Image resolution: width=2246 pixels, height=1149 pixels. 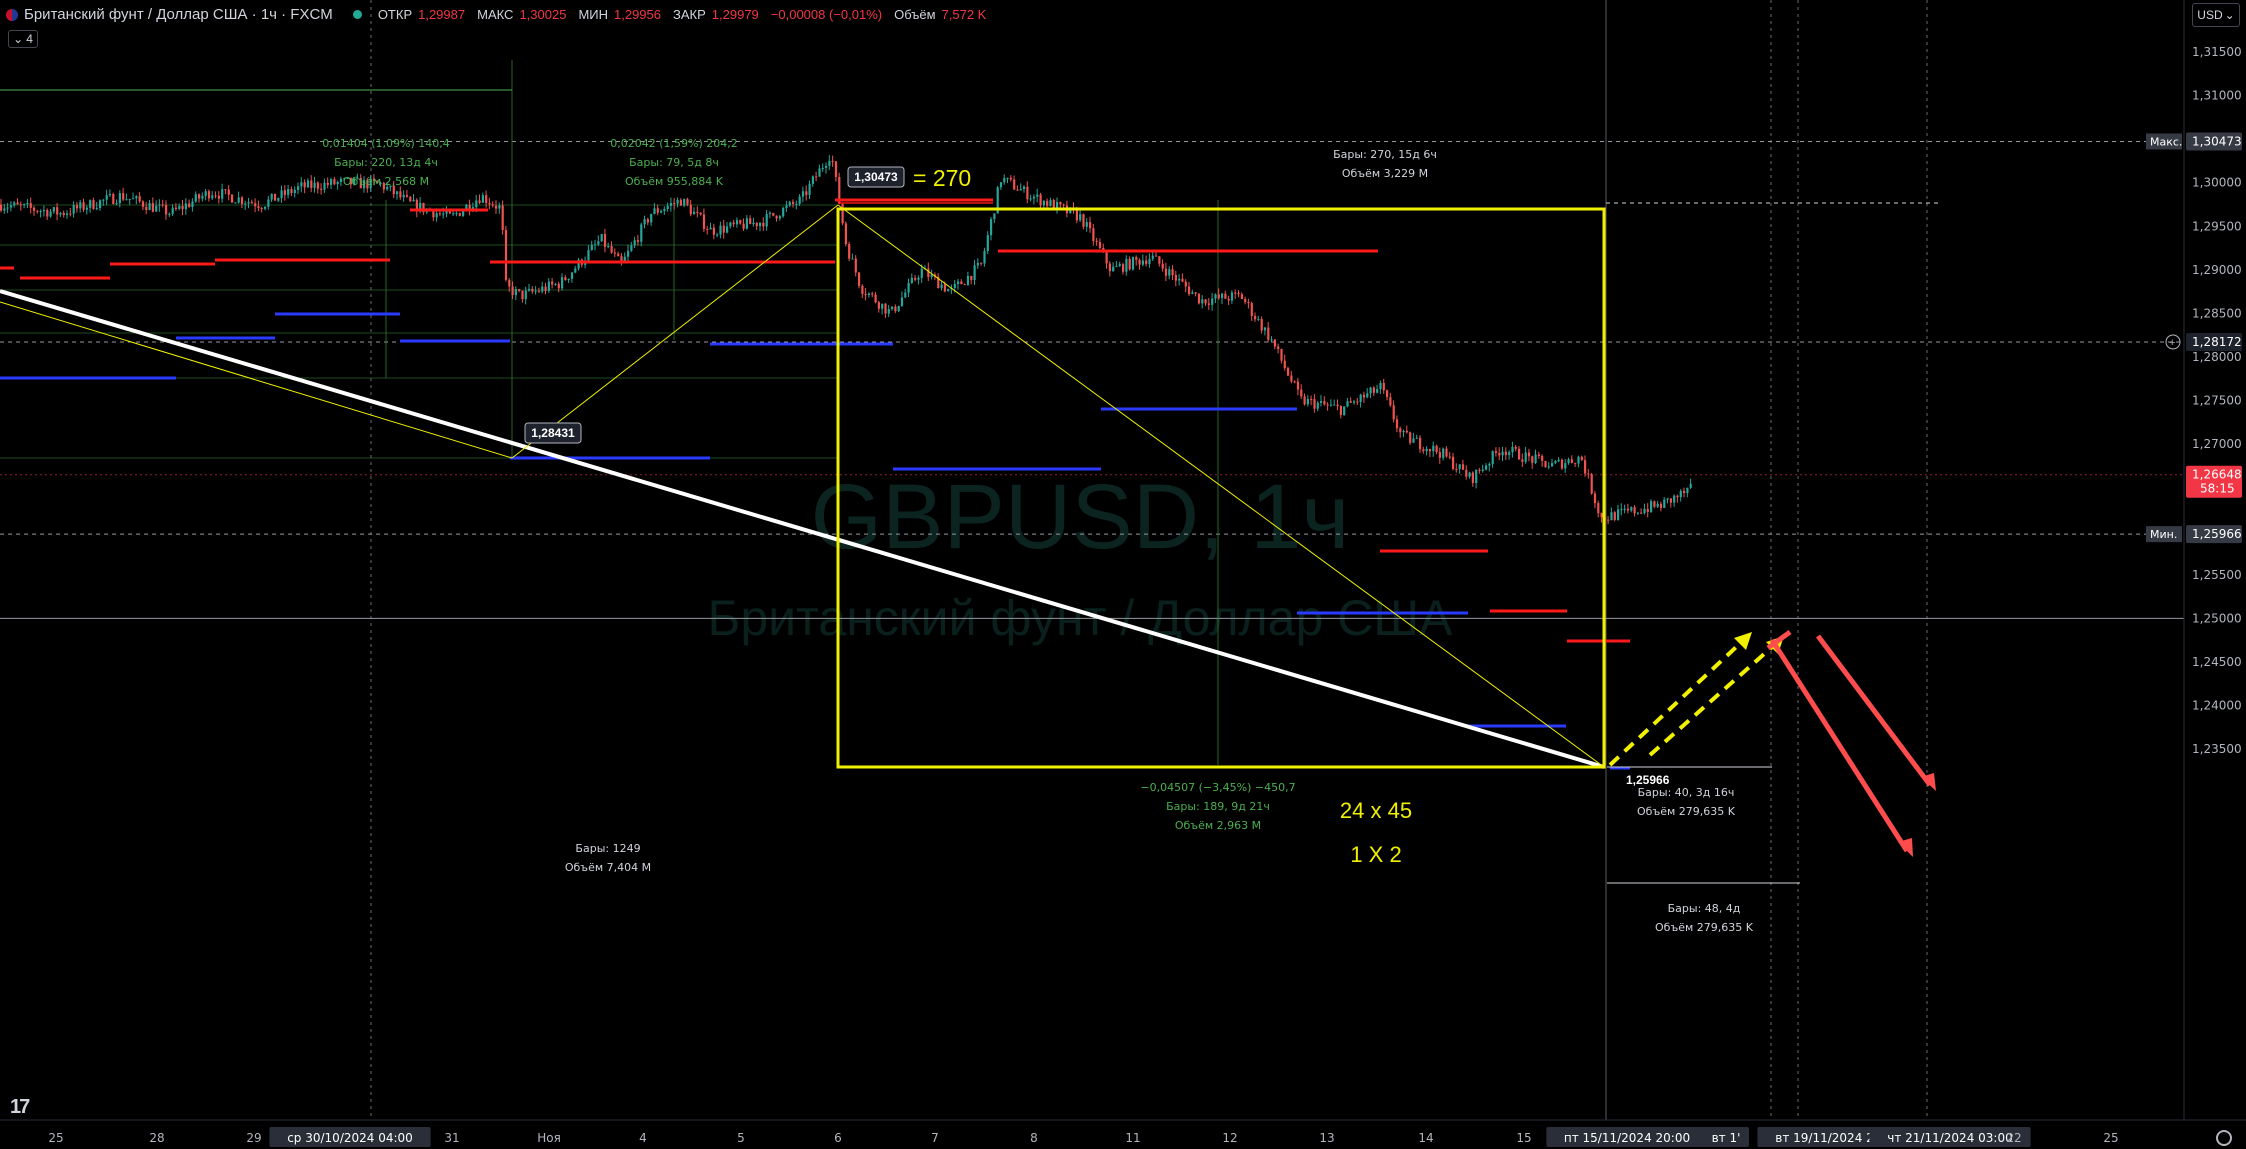 What do you see at coordinates (20, 1107) in the screenshot?
I see `tradingview-logo-icon: 17` at bounding box center [20, 1107].